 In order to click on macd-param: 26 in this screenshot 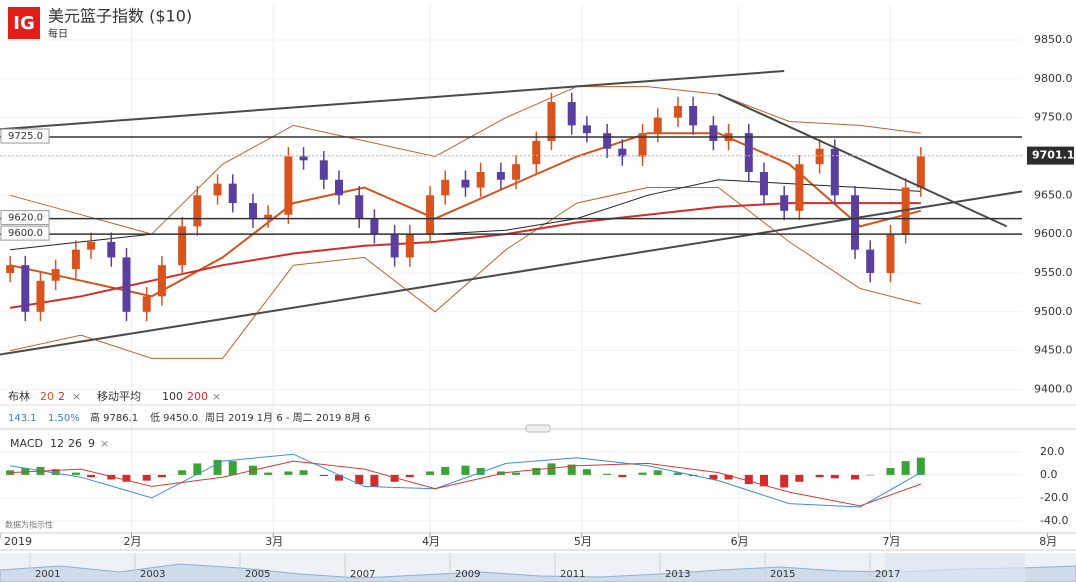, I will do `click(75, 443)`.